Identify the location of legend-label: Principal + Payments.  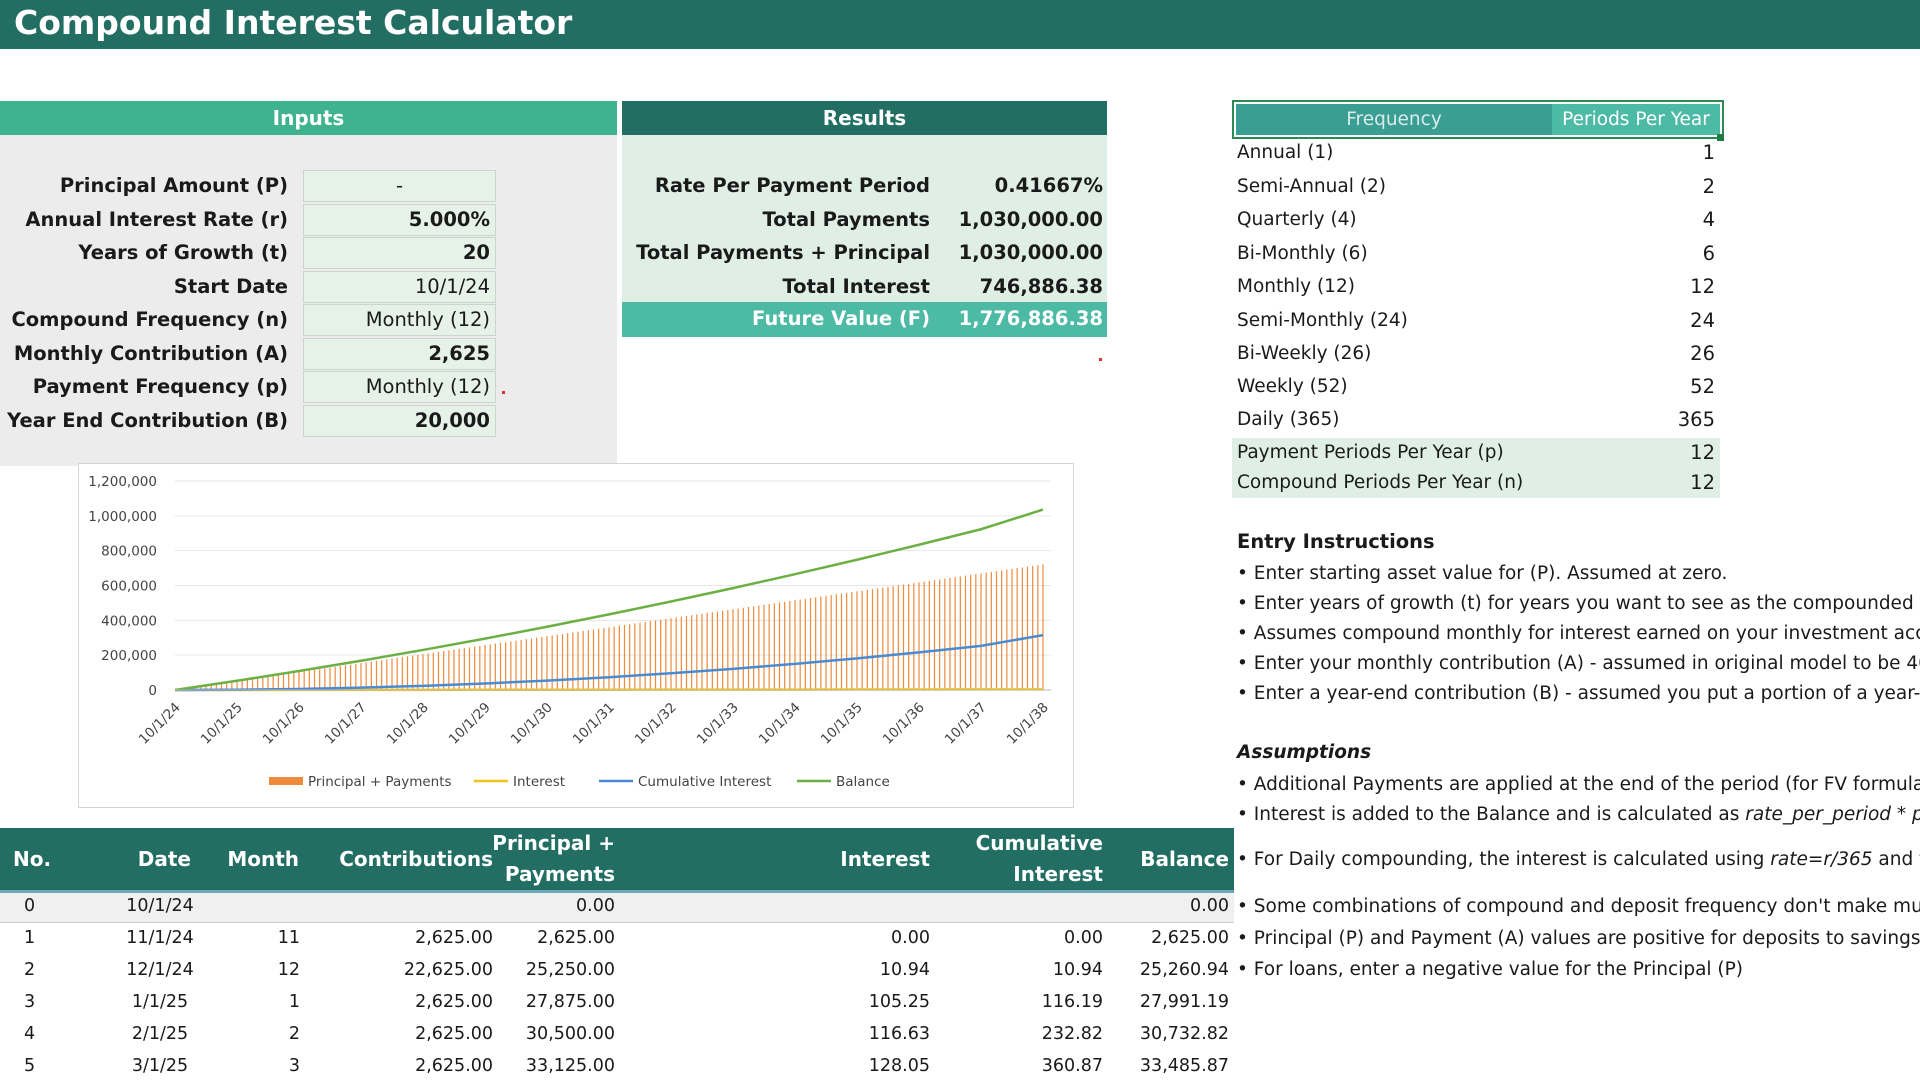
(380, 782).